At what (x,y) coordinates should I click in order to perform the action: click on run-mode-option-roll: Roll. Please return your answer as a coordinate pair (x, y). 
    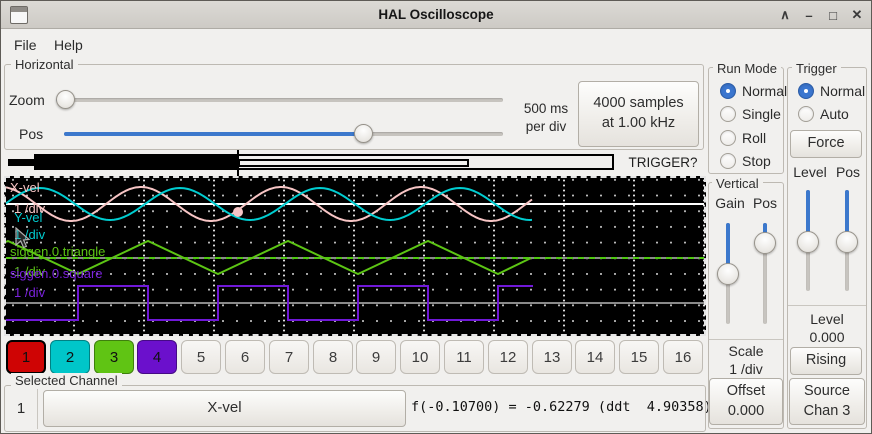
    Looking at the image, I should click on (743, 137).